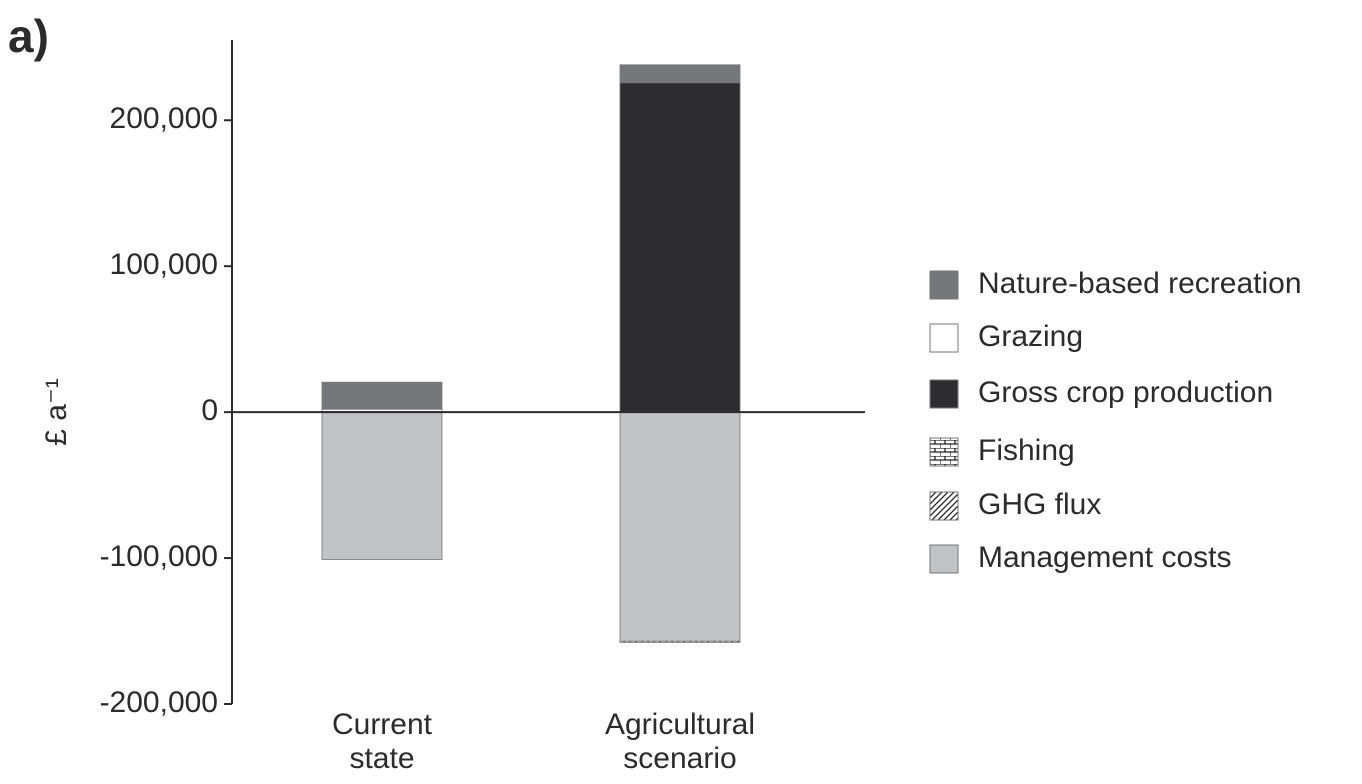  I want to click on legend-label: GHG flux, so click(1039, 504).